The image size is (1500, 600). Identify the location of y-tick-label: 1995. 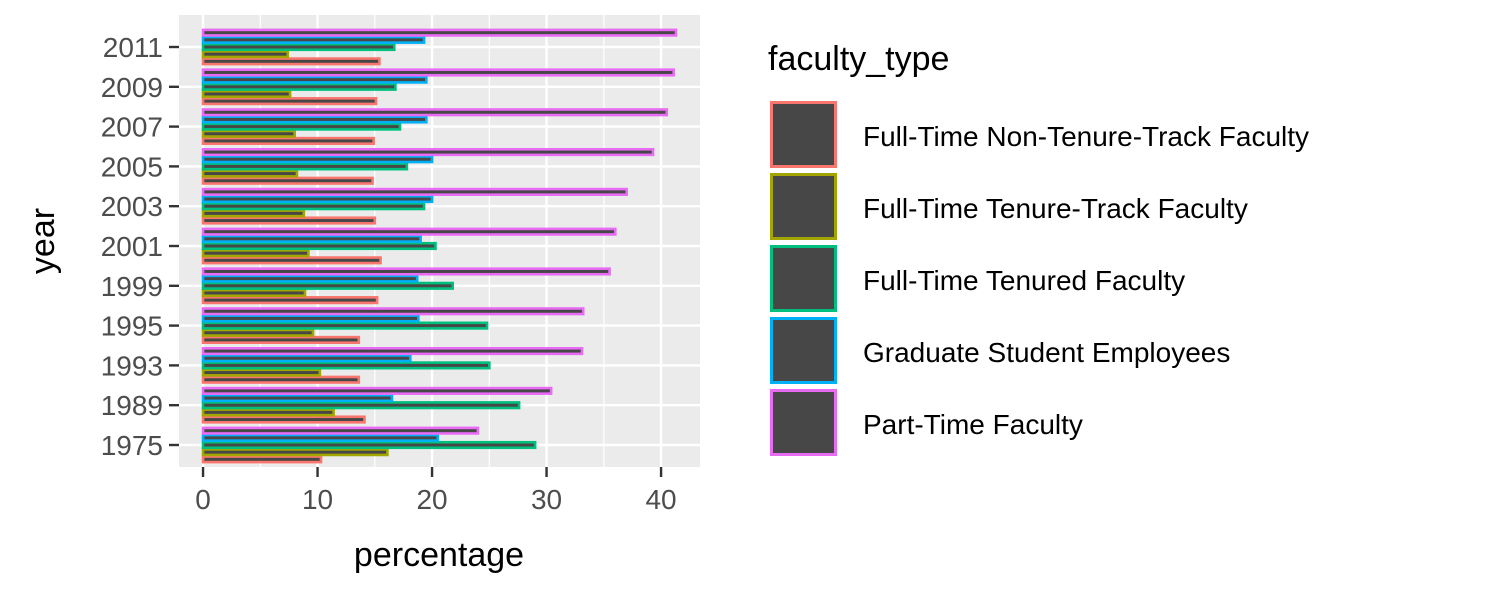
(132, 326).